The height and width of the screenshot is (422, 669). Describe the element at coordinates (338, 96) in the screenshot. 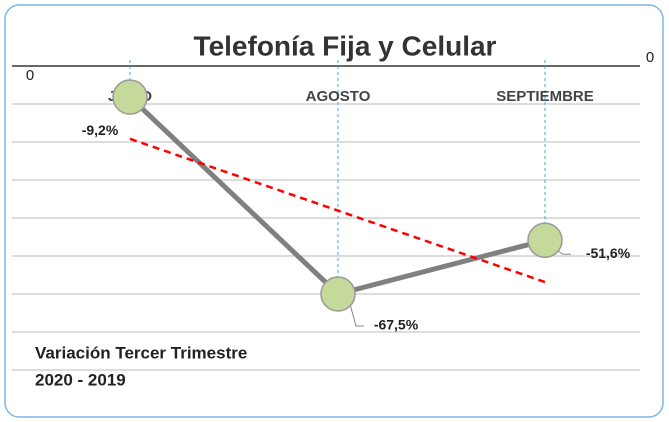

I see `x-tick-label: AGOSTO` at that location.